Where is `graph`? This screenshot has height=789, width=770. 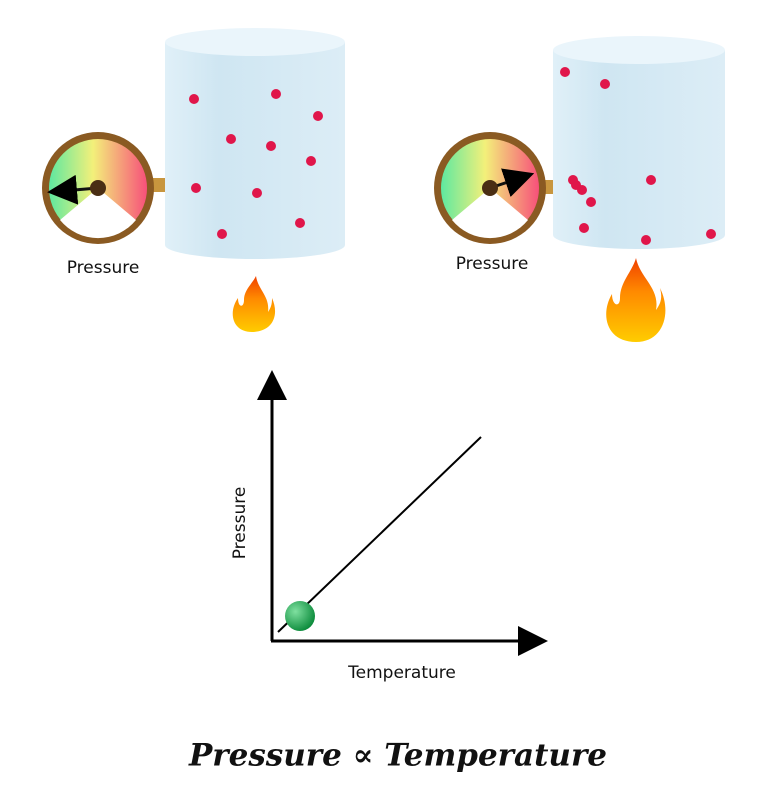 graph is located at coordinates (402, 513).